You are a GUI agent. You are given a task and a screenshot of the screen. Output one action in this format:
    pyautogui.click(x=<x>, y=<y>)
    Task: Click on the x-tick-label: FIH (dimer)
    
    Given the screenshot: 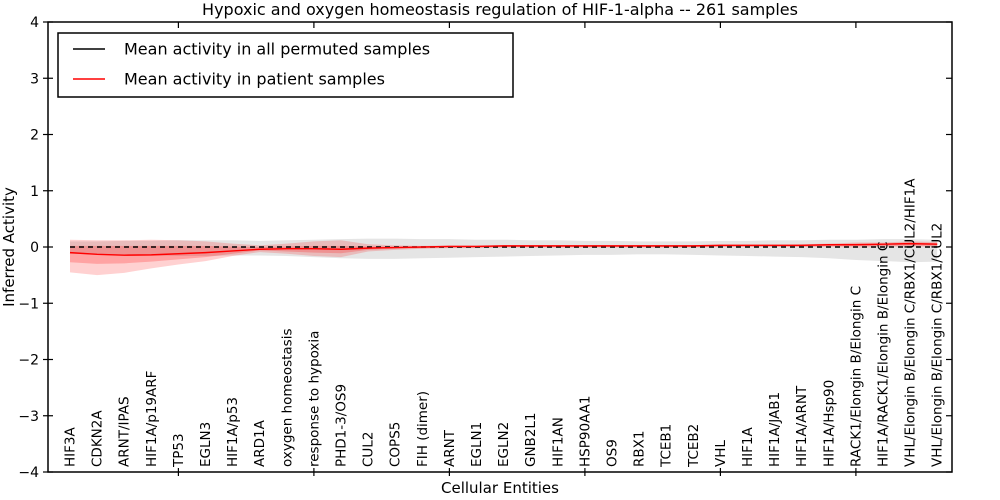 What is the action you would take?
    pyautogui.click(x=423, y=429)
    